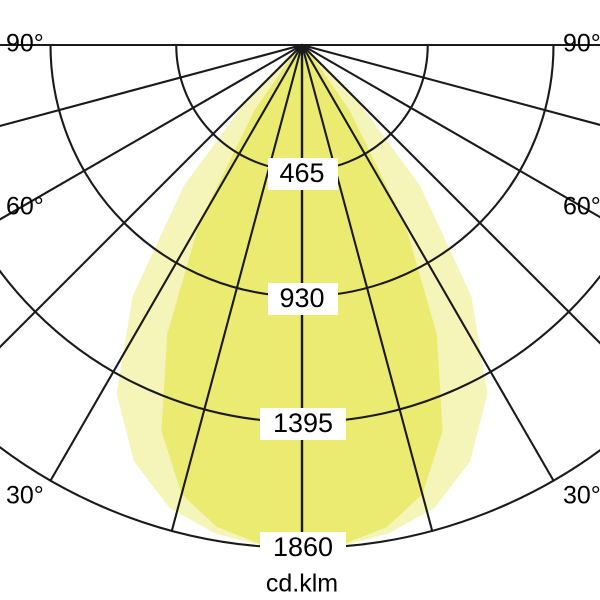 The image size is (600, 600). I want to click on radius-label-4-backdrop, so click(303, 548).